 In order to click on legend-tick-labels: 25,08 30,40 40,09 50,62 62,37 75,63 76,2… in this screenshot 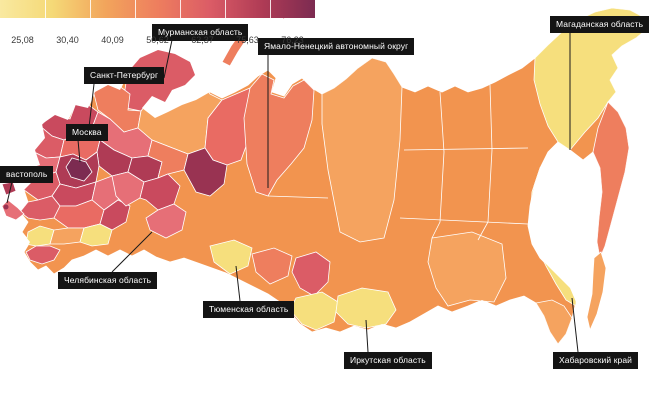, I will do `click(157, 40)`.